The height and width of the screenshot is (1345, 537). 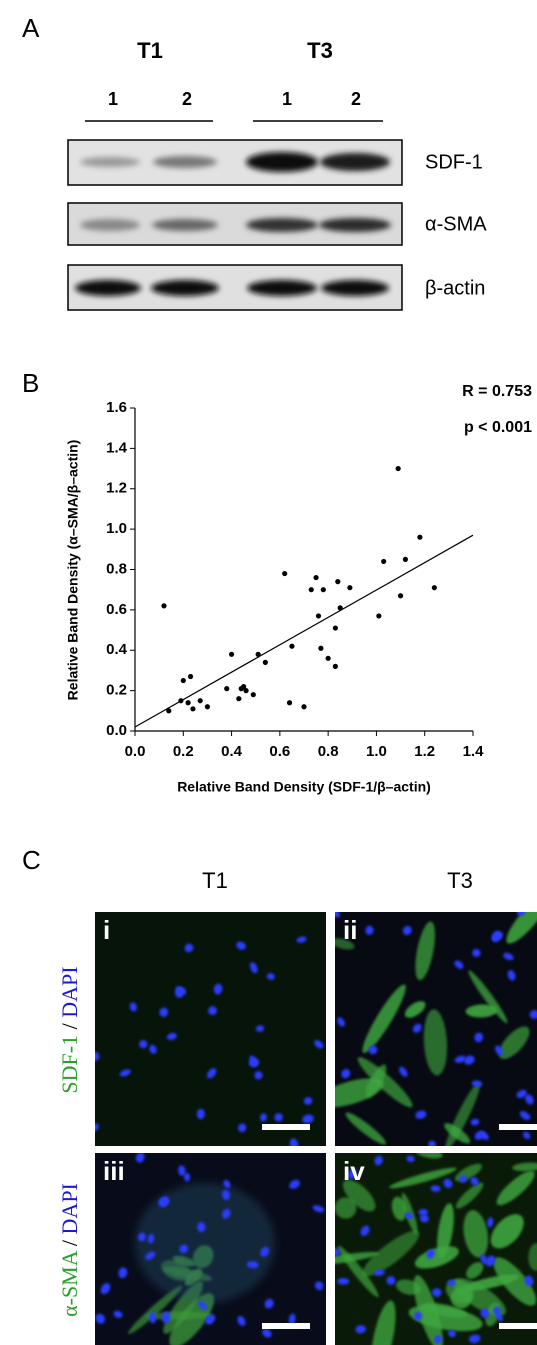 What do you see at coordinates (117, 447) in the screenshot?
I see `y-tick-label: 1.4` at bounding box center [117, 447].